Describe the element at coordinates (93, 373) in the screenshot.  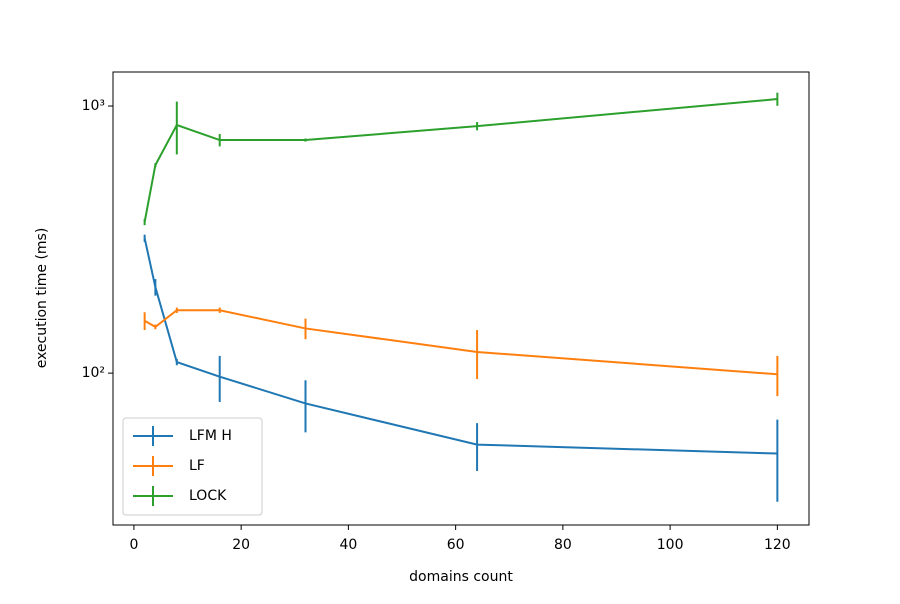
I see `y-tick-label: 10²` at that location.